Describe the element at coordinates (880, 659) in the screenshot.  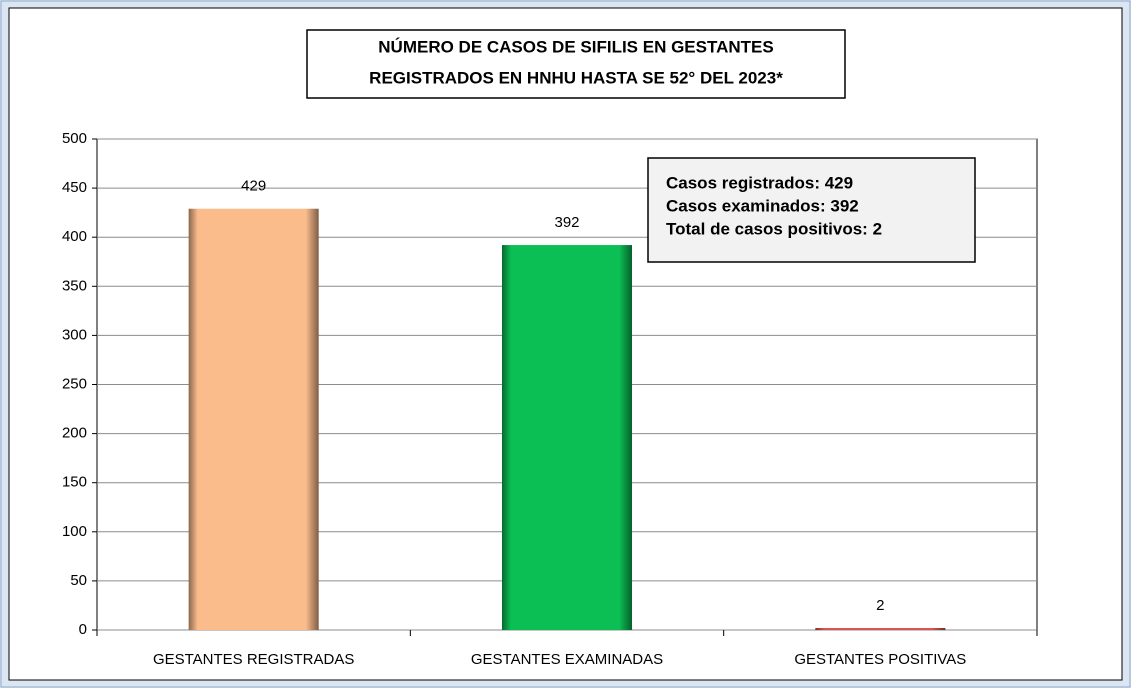
I see `x-tick-label: GESTANTES POSITIVAS` at that location.